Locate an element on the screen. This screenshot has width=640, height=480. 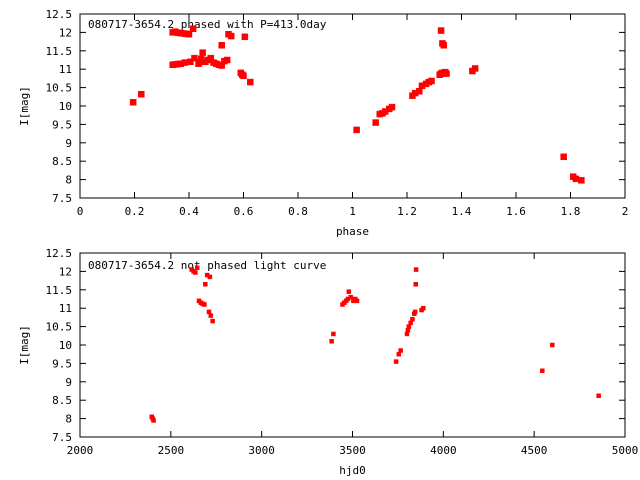
x-tick-label: 3000 is located at coordinates (261, 450).